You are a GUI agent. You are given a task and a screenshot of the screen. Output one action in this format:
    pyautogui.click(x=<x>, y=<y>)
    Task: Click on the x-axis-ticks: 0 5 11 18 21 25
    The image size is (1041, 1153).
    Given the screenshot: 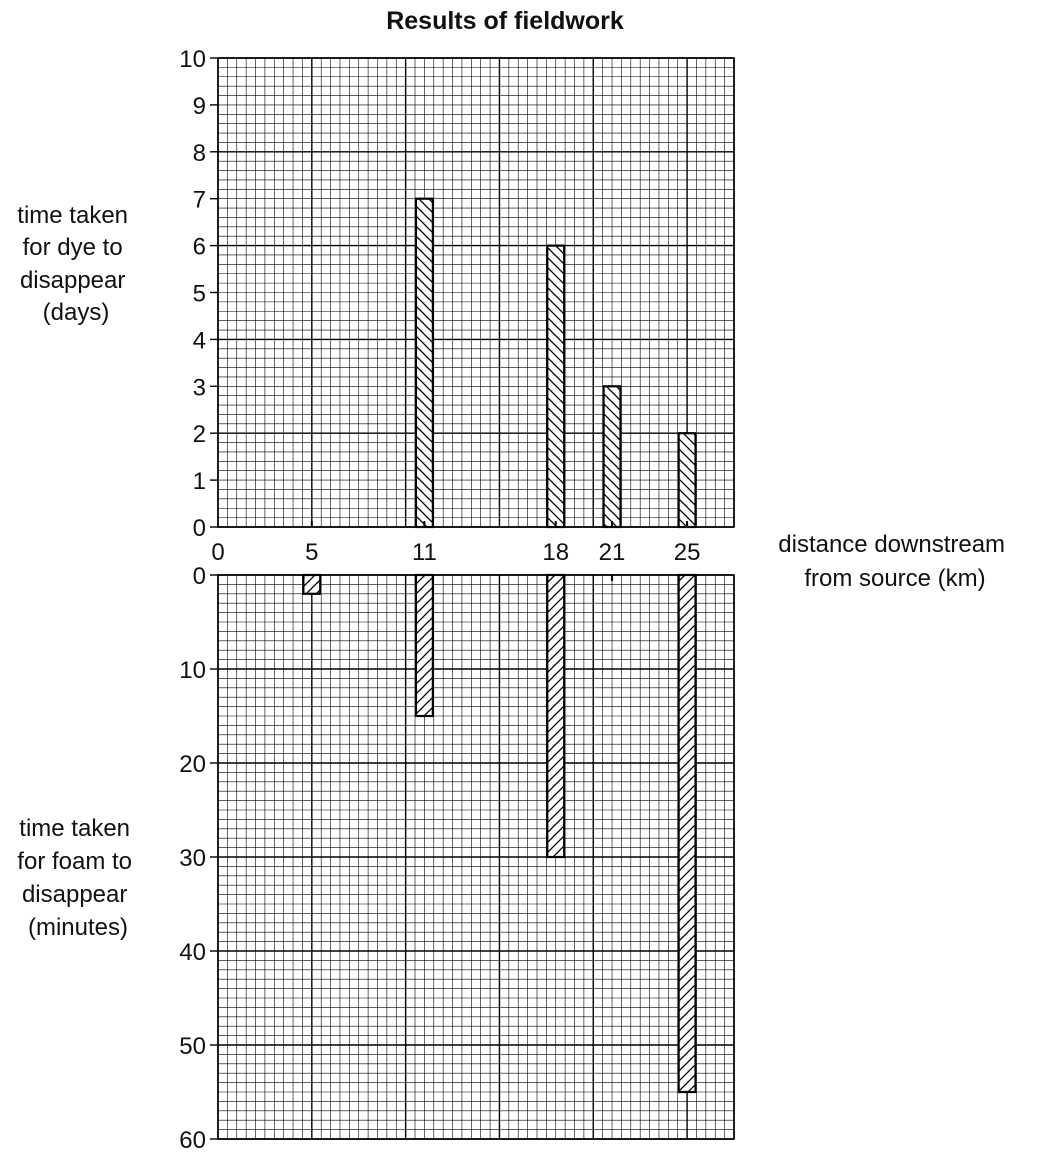 What is the action you would take?
    pyautogui.click(x=455, y=551)
    